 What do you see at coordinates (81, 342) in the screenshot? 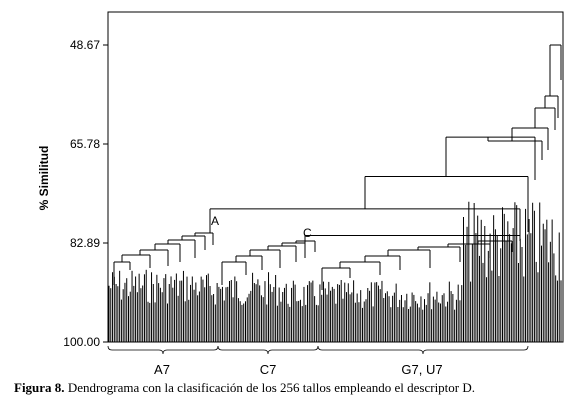
I see `y-tick-label: 100.00` at bounding box center [81, 342].